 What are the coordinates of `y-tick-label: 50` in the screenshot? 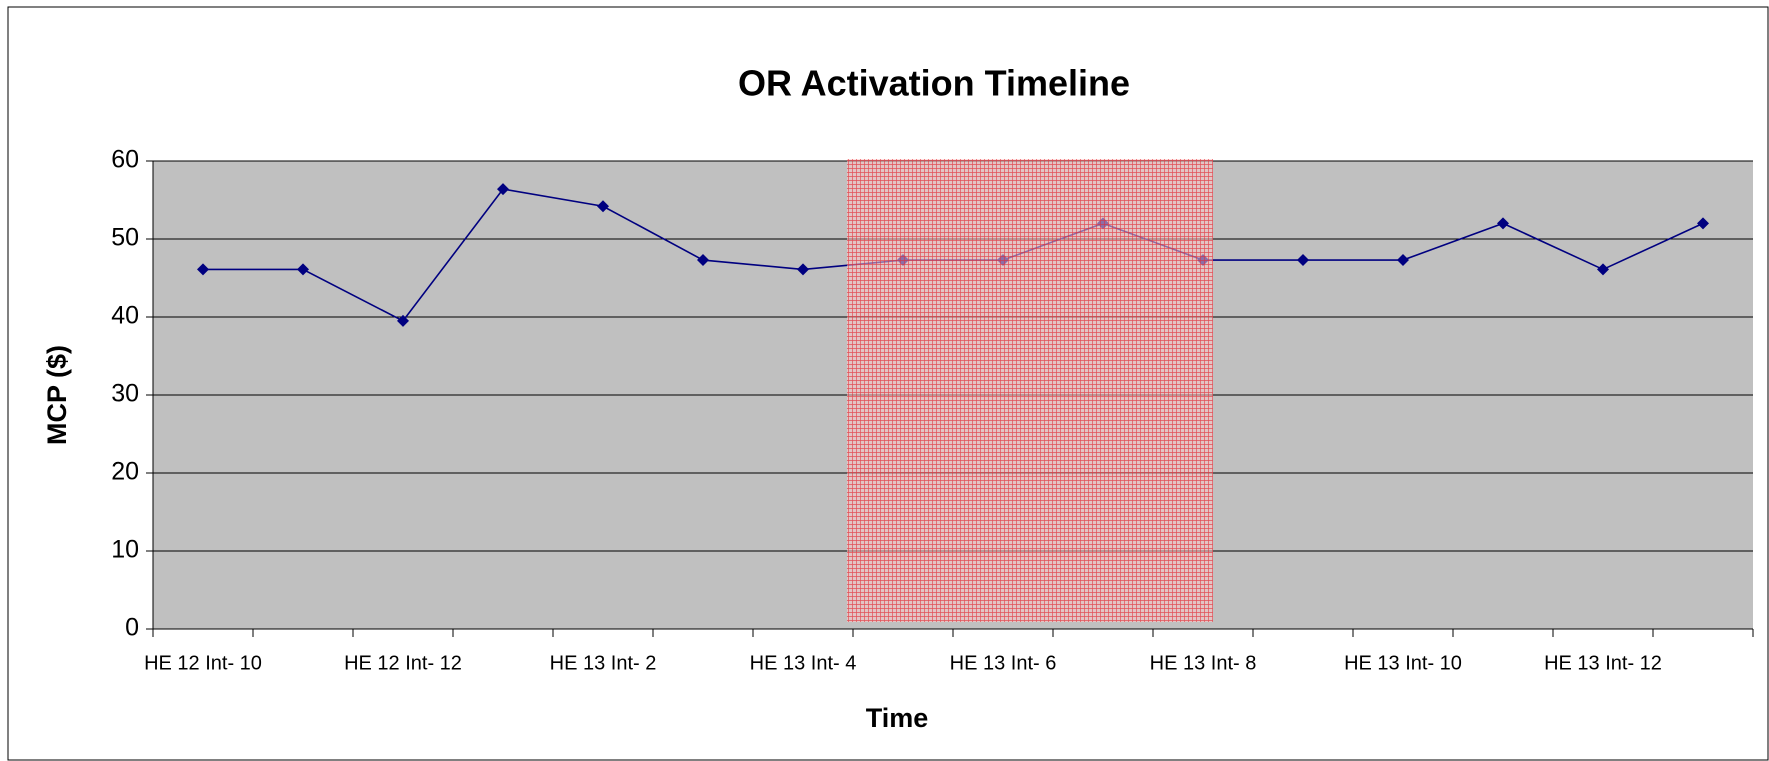 It's located at (125, 238).